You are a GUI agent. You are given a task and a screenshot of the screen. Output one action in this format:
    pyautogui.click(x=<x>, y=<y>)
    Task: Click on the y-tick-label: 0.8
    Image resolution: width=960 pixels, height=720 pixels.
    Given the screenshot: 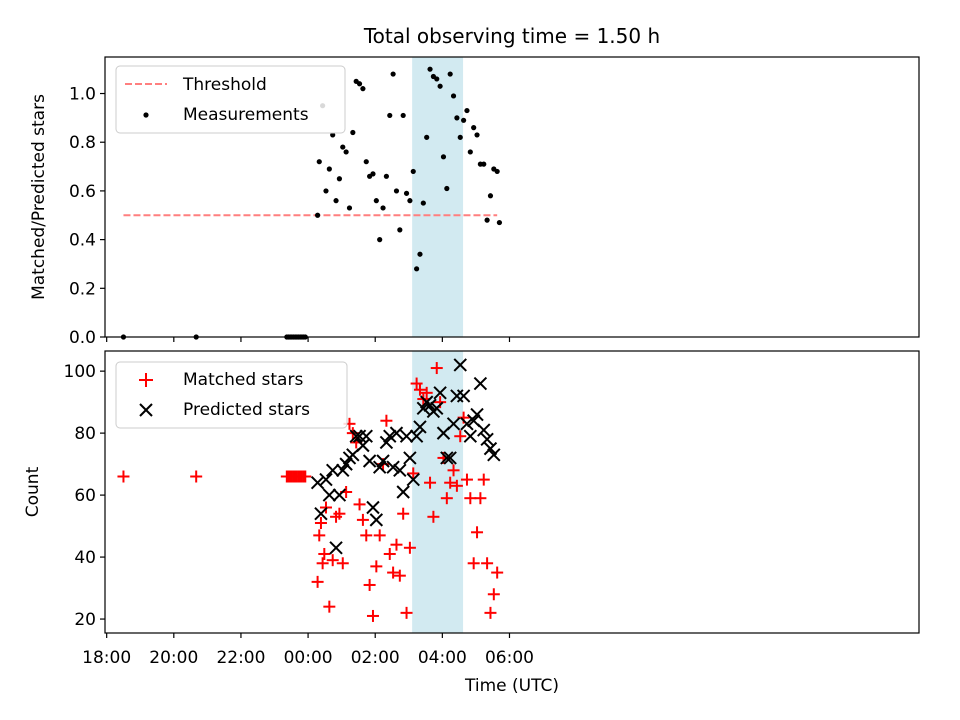 What is the action you would take?
    pyautogui.click(x=82, y=143)
    